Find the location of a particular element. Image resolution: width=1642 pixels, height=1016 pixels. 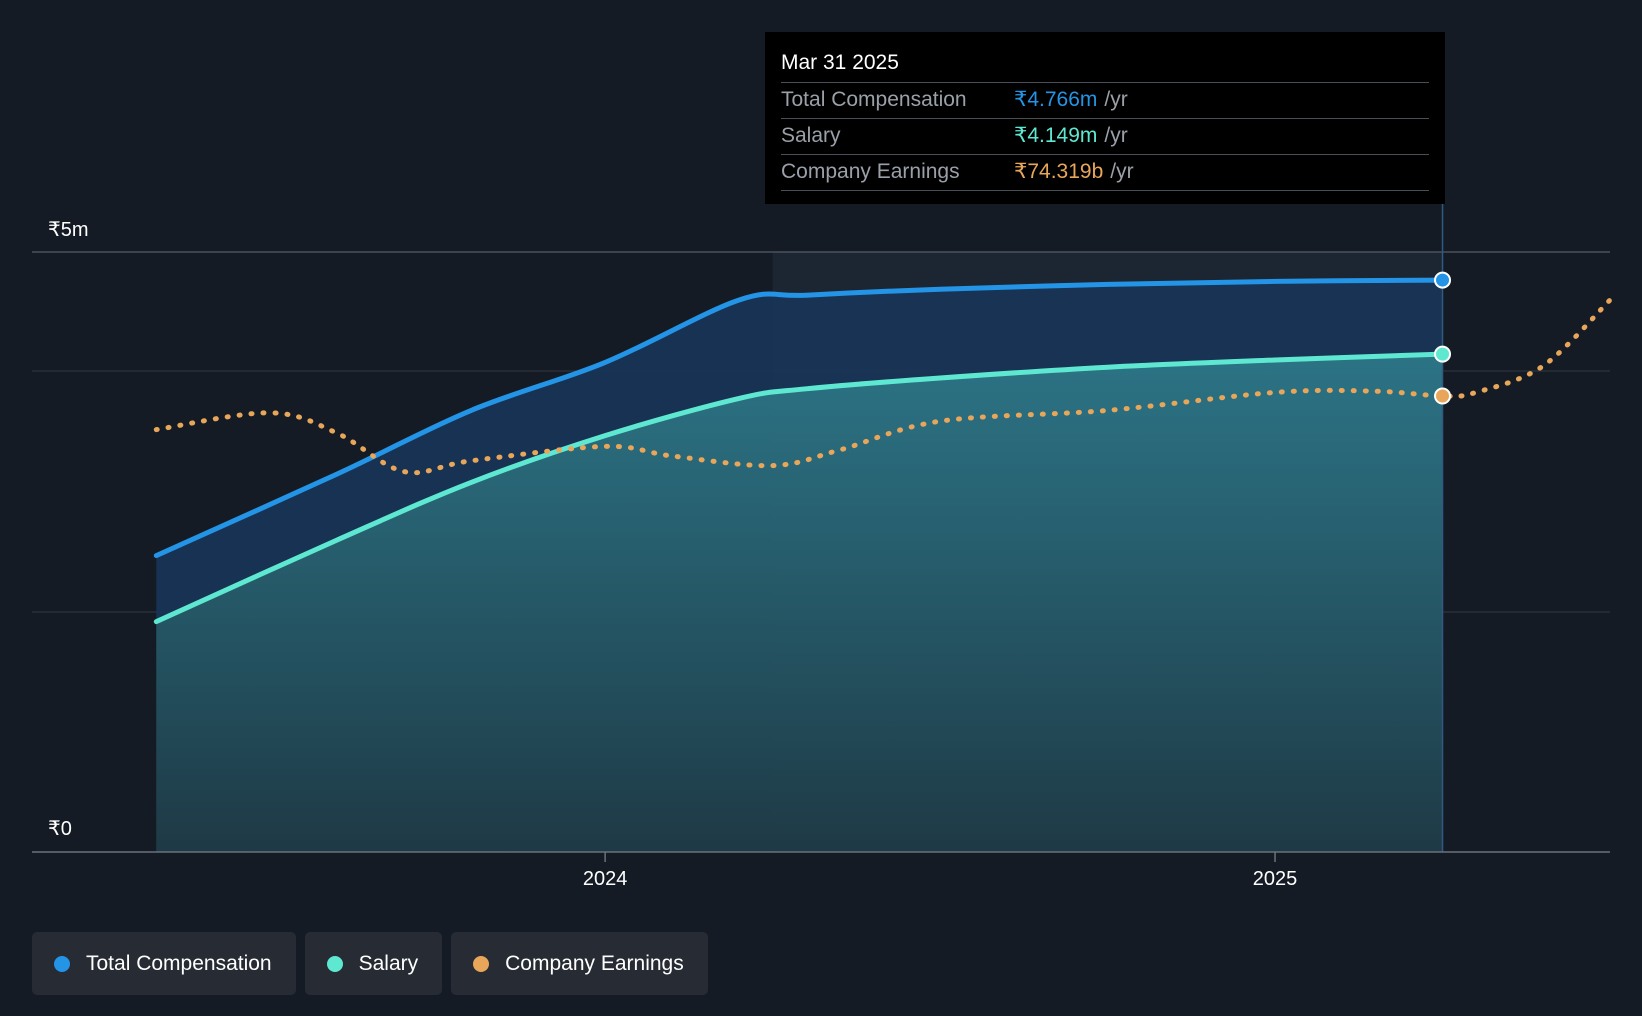

legend-label: Salary is located at coordinates (388, 963).